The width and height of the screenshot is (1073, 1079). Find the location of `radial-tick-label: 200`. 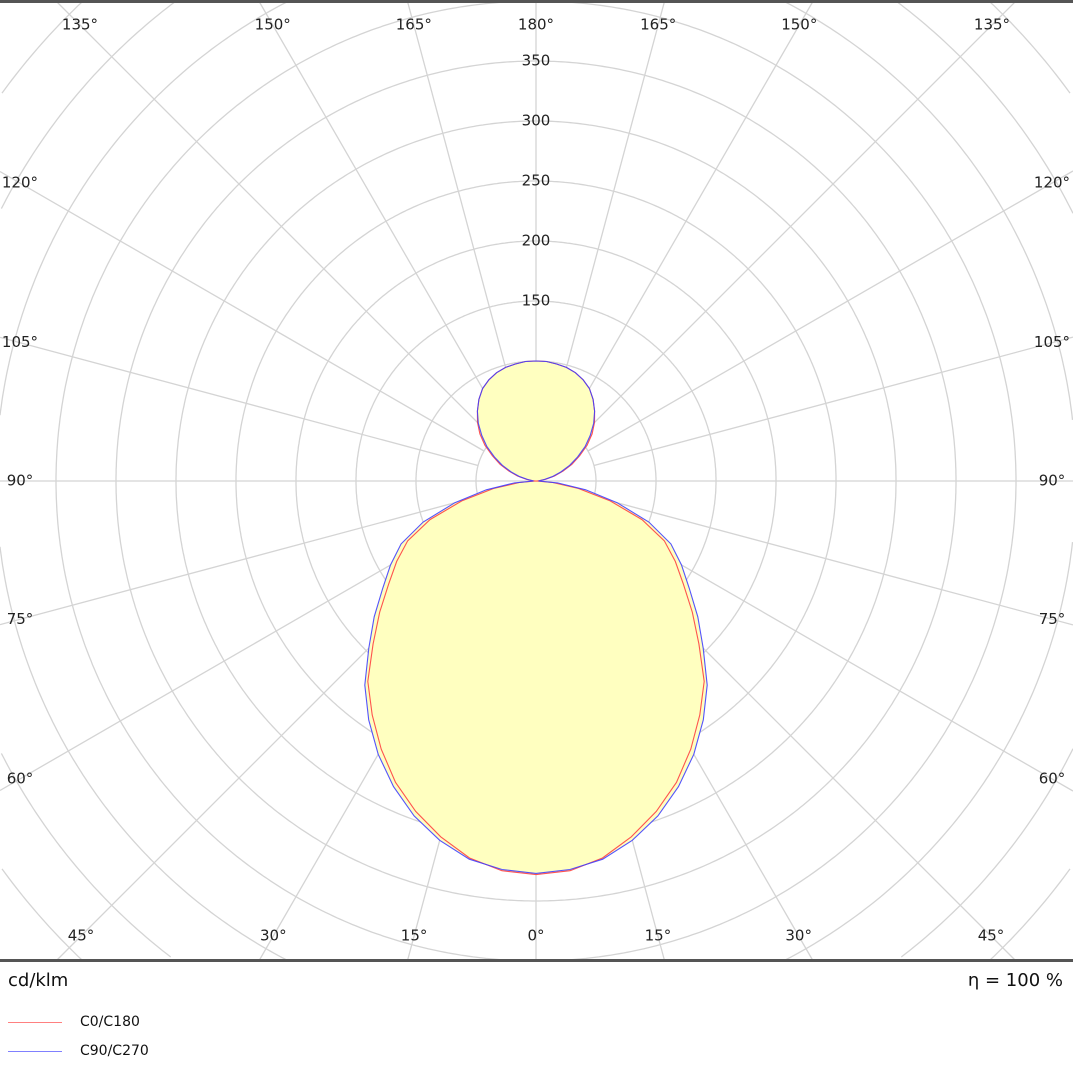

radial-tick-label: 200 is located at coordinates (536, 241).